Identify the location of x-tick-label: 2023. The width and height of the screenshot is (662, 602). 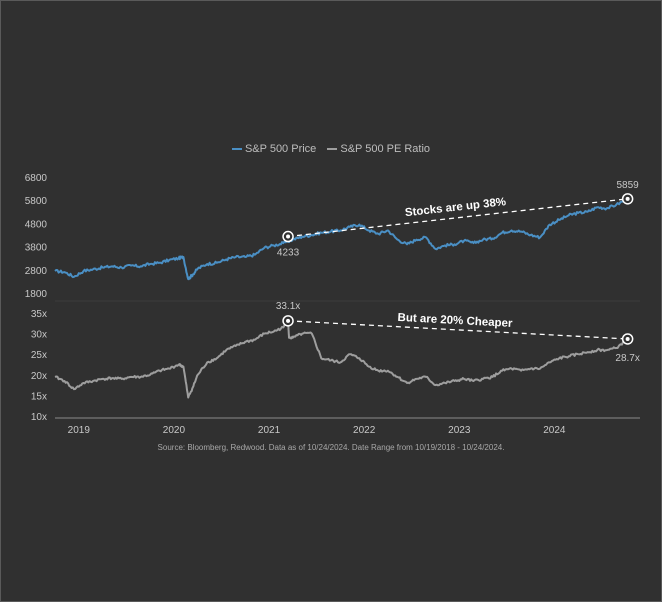
(459, 430).